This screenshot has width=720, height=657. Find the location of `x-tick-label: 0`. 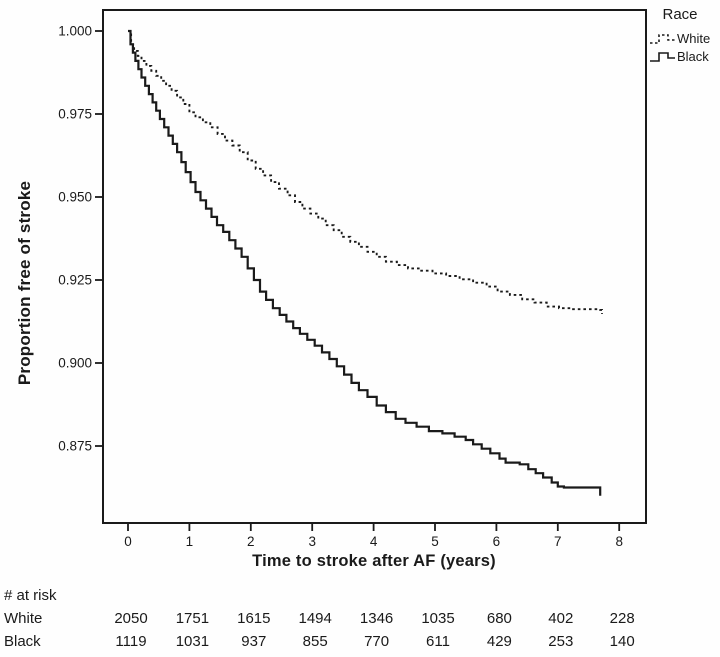

x-tick-label: 0 is located at coordinates (128, 541).